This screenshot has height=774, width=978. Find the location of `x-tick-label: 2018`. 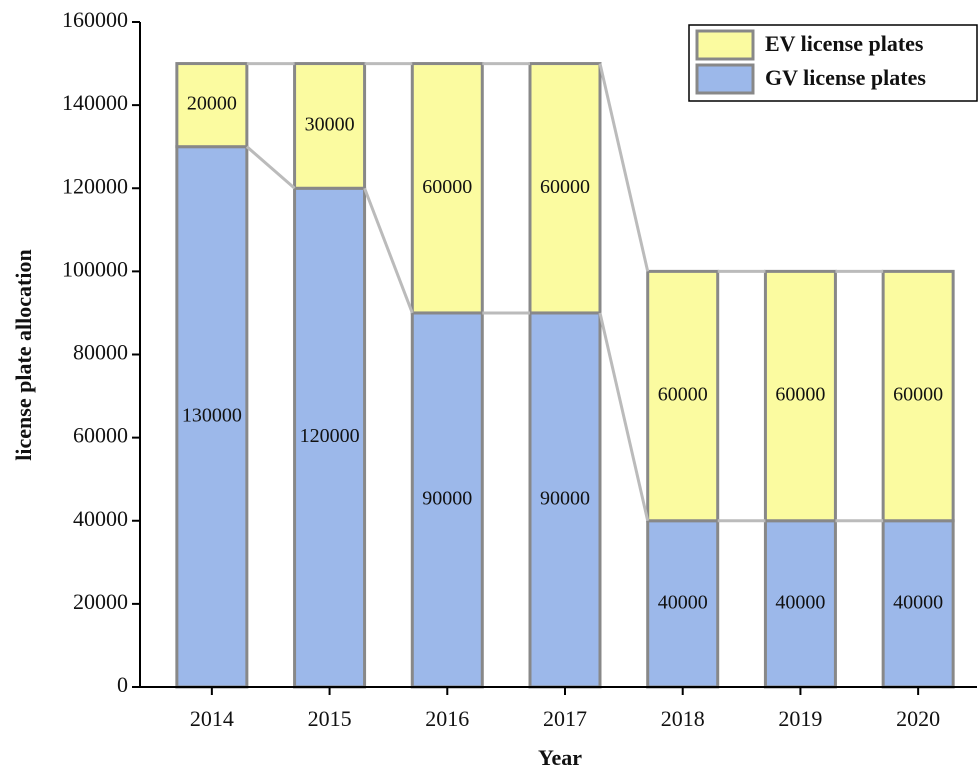

x-tick-label: 2018 is located at coordinates (683, 718).